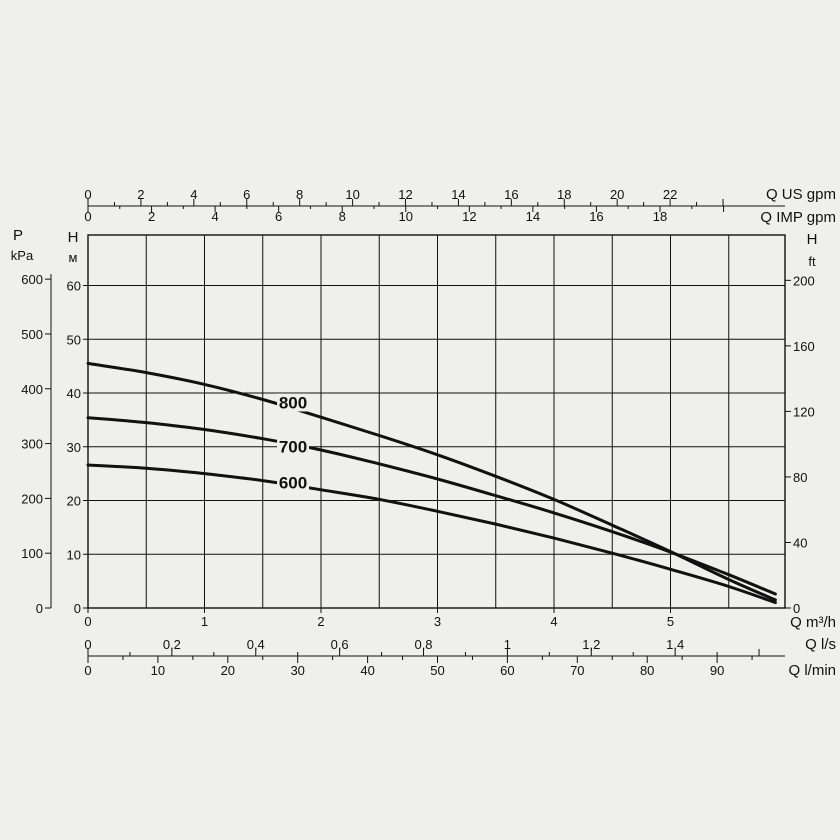  I want to click on axis-title-ft-unit: ft, so click(812, 261).